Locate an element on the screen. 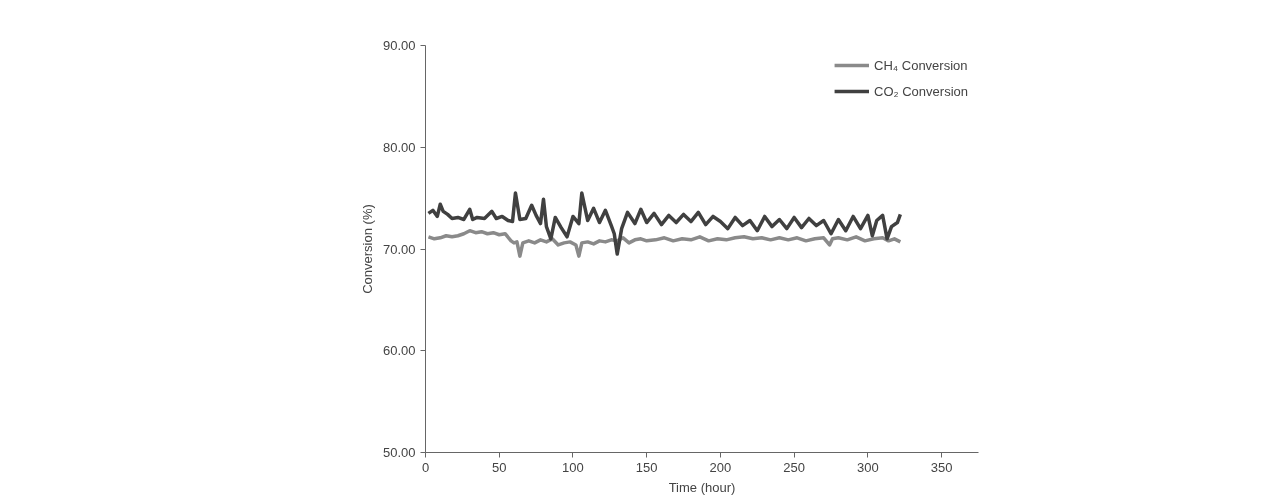 The height and width of the screenshot is (502, 1278). x-tick-label: 100 is located at coordinates (573, 467).